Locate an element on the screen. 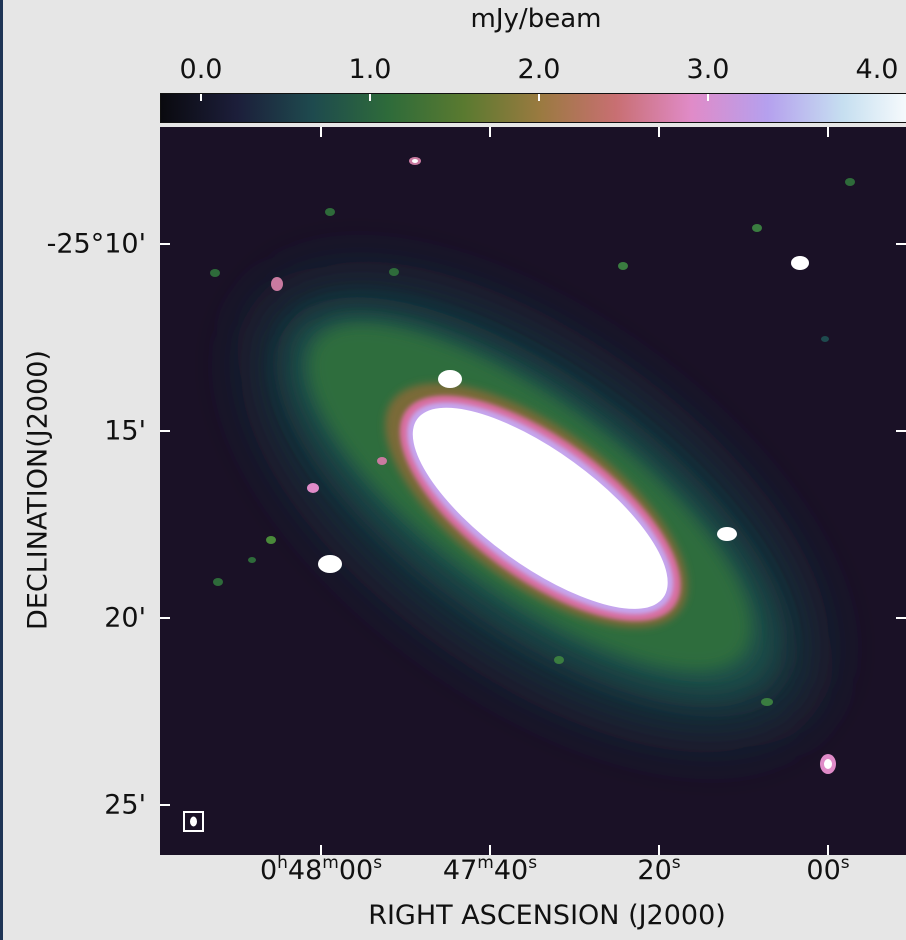  x-tick-label: 0h48m00s is located at coordinates (321, 869).